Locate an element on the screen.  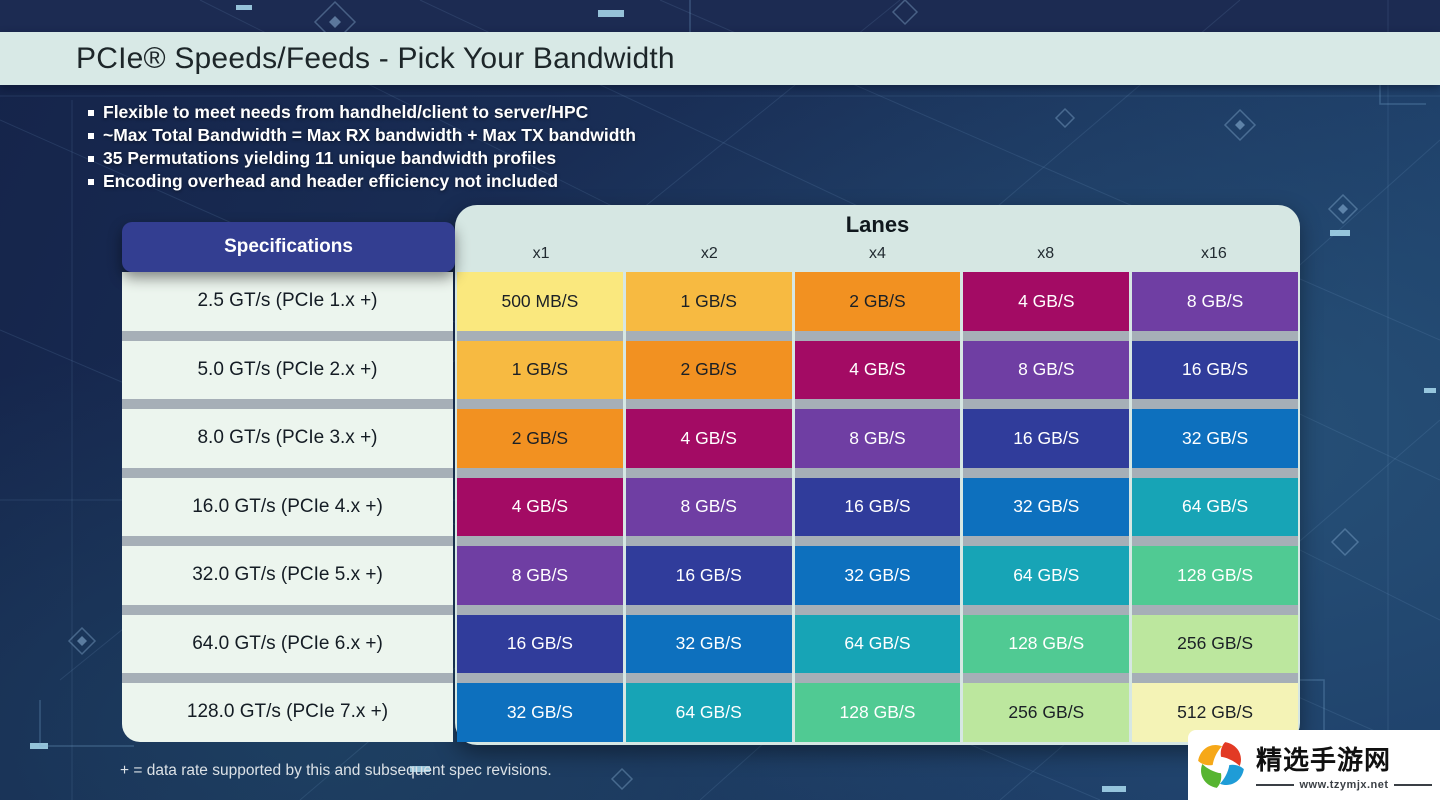
watermark-badge: 精选手游网 www.tzymjx.net is located at coordinates (1314, 765).